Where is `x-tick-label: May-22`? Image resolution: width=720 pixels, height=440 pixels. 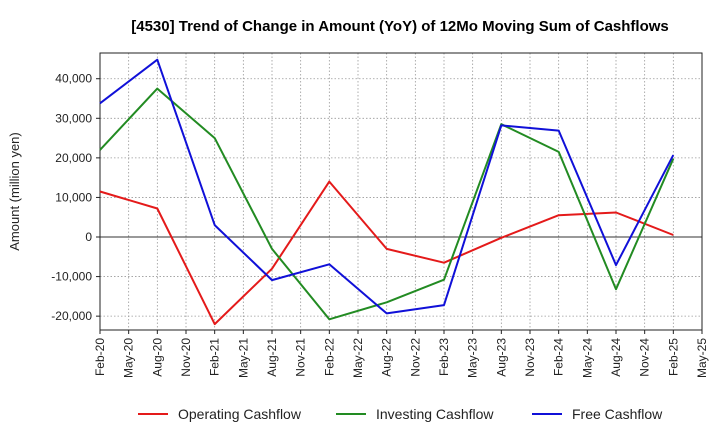
x-tick-label: May-22 is located at coordinates (358, 358).